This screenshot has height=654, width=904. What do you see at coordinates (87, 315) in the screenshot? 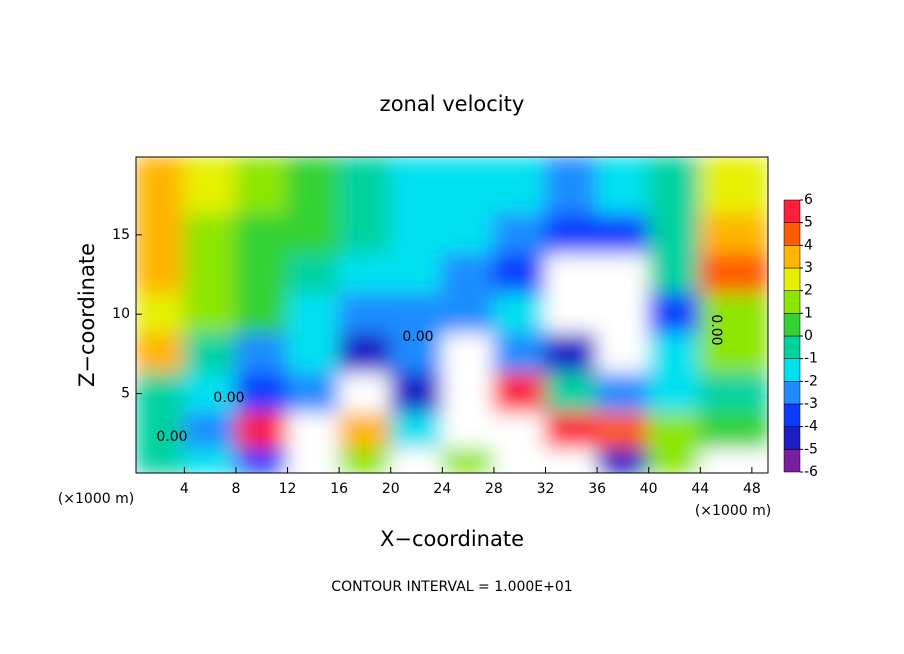
I see `y-axis-label: Z−coordinate` at bounding box center [87, 315].